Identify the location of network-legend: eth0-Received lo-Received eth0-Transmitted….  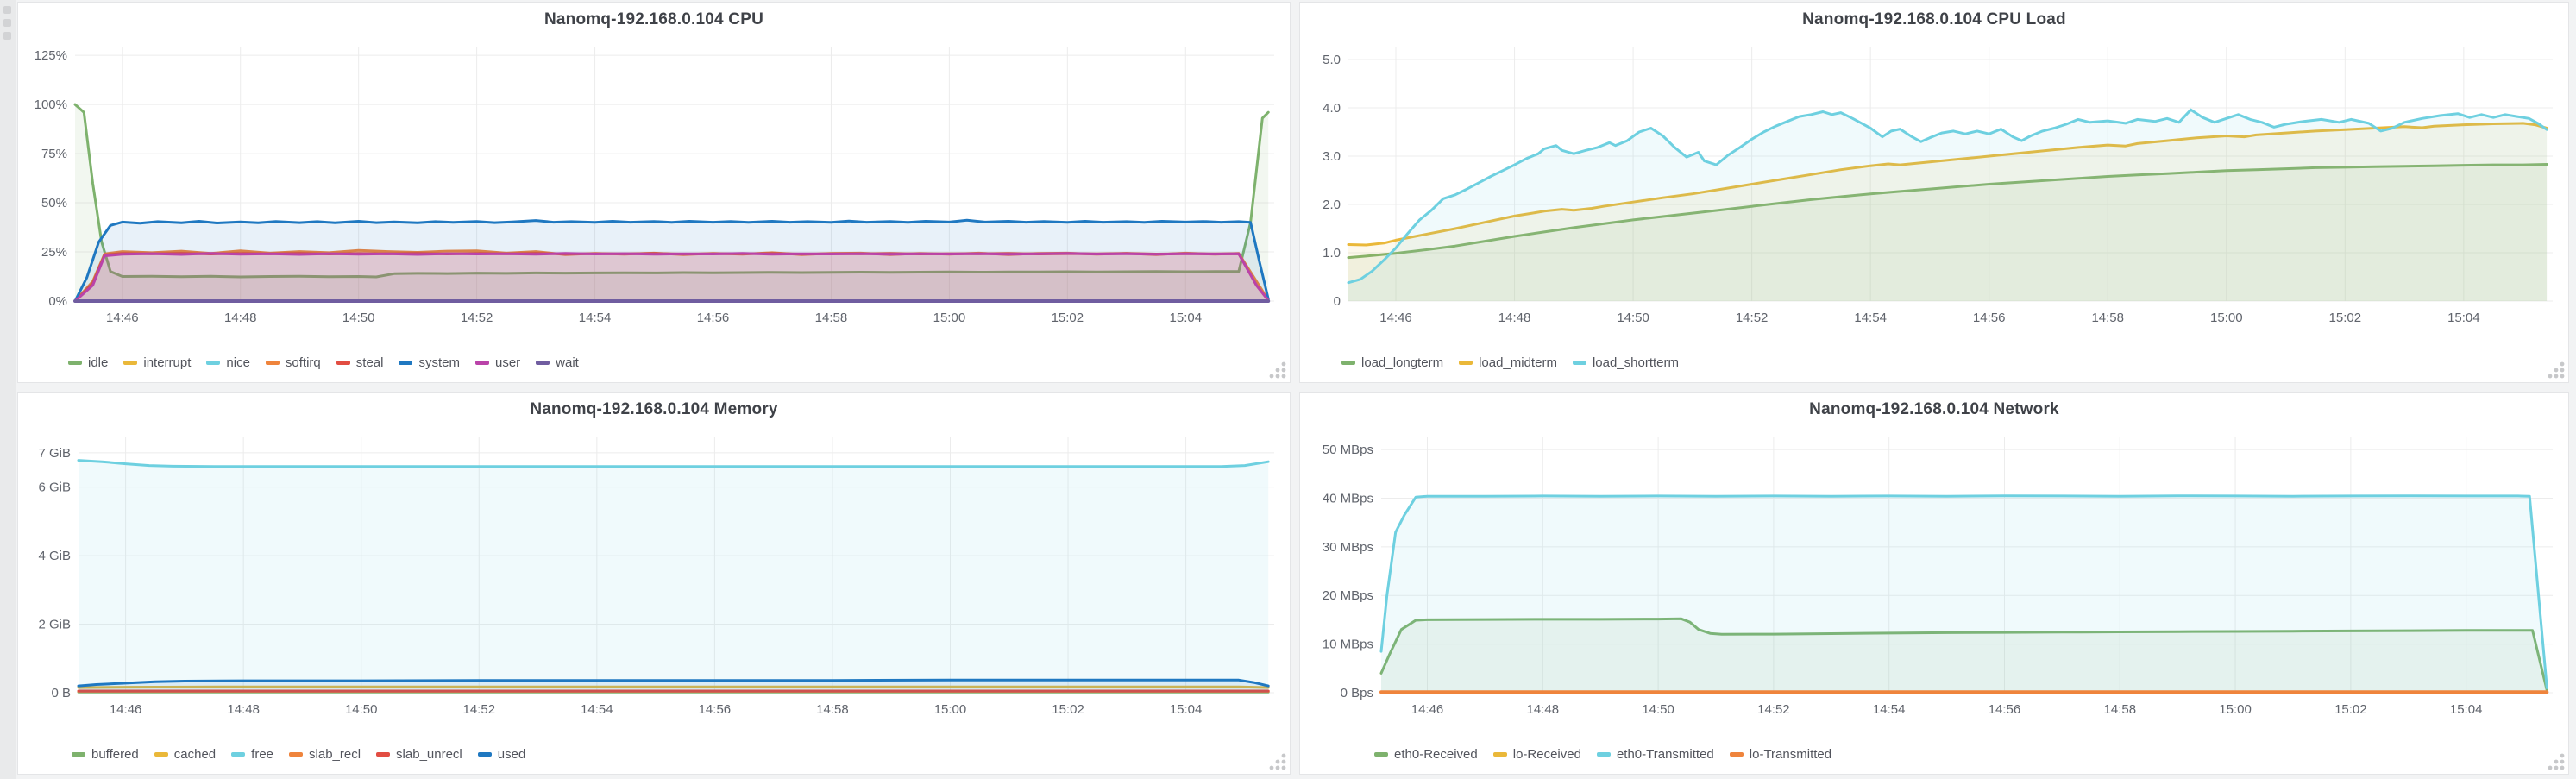
(1934, 754).